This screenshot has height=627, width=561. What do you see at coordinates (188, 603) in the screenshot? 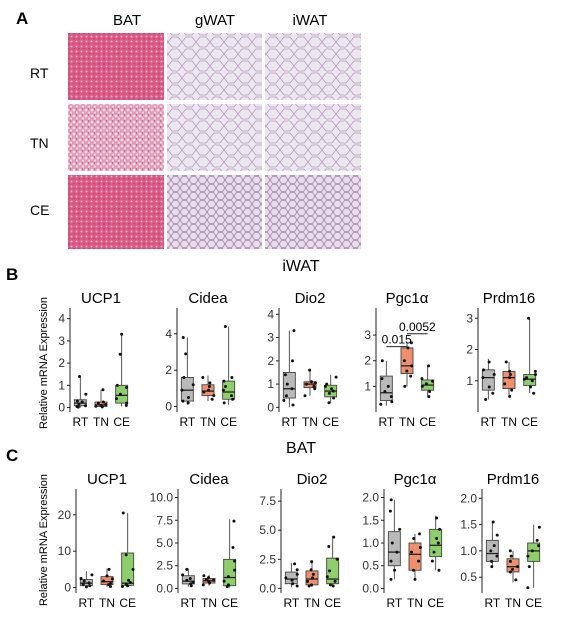
I see `x-tick-label: RT` at bounding box center [188, 603].